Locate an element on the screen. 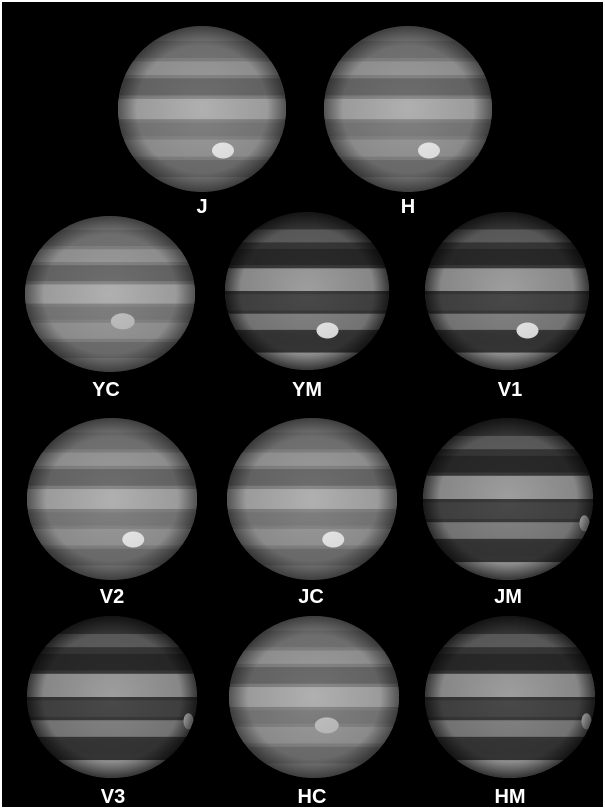 The image size is (605, 809). panel-hc is located at coordinates (314, 697).